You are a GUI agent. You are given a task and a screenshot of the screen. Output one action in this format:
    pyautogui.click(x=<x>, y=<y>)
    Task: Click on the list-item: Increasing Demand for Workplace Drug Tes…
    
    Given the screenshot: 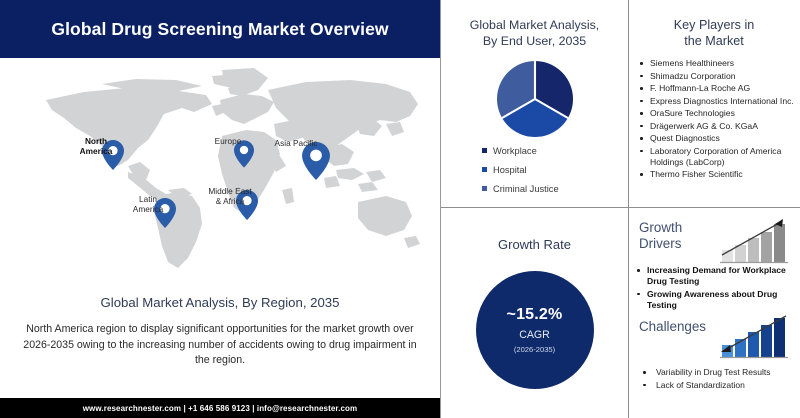 What is the action you would take?
    pyautogui.click(x=714, y=276)
    